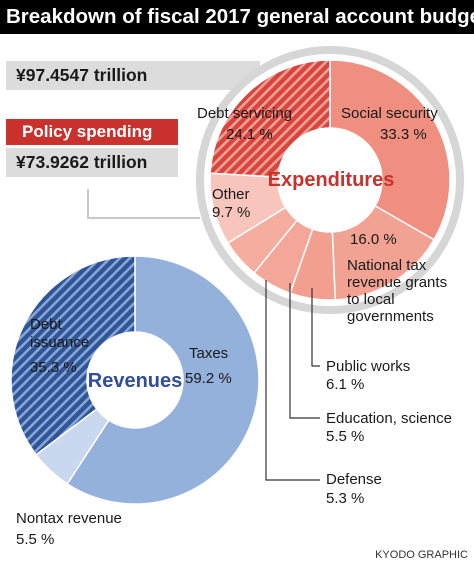  Describe the element at coordinates (373, 239) in the screenshot. I see `local-grants-value: 16.0 %` at that location.